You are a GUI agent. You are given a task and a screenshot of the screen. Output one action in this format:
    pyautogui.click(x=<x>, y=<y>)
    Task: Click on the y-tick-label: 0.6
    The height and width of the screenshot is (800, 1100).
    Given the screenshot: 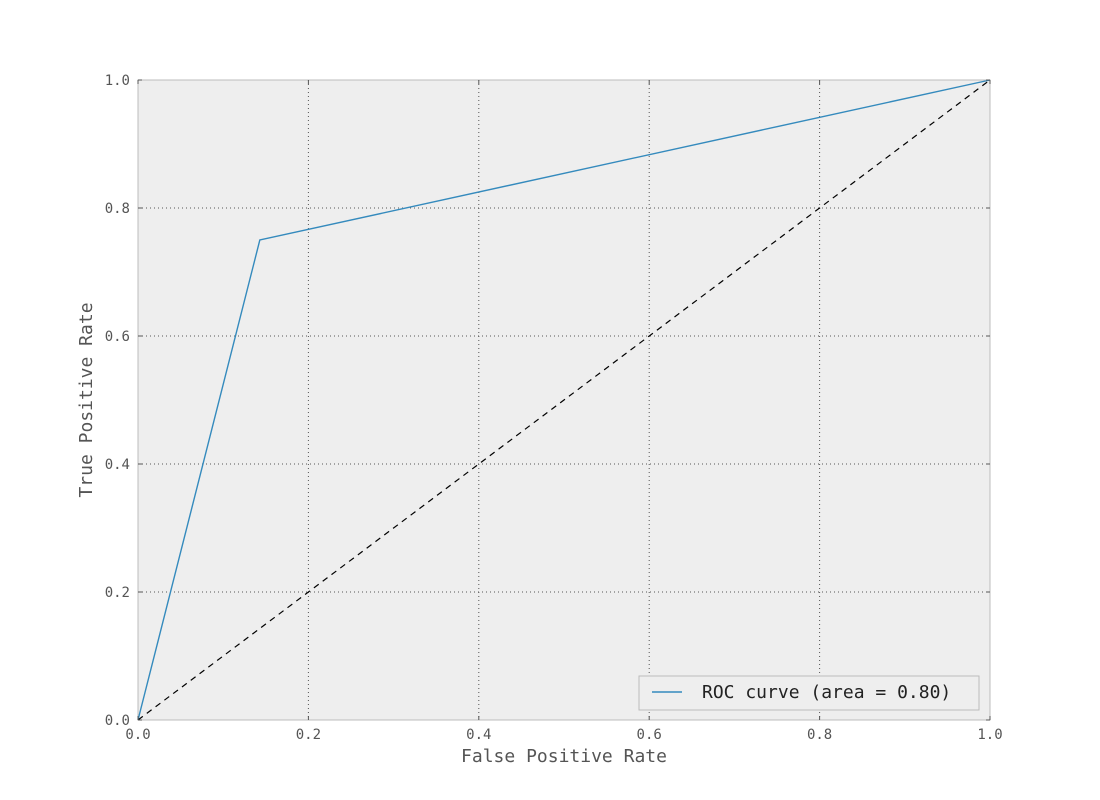 What is the action you would take?
    pyautogui.click(x=117, y=337)
    